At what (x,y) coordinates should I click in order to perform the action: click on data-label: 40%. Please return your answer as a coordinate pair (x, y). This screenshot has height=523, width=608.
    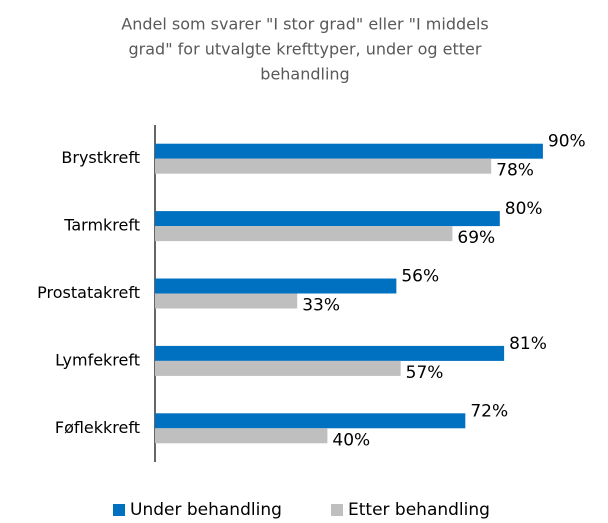
    Looking at the image, I should click on (351, 440).